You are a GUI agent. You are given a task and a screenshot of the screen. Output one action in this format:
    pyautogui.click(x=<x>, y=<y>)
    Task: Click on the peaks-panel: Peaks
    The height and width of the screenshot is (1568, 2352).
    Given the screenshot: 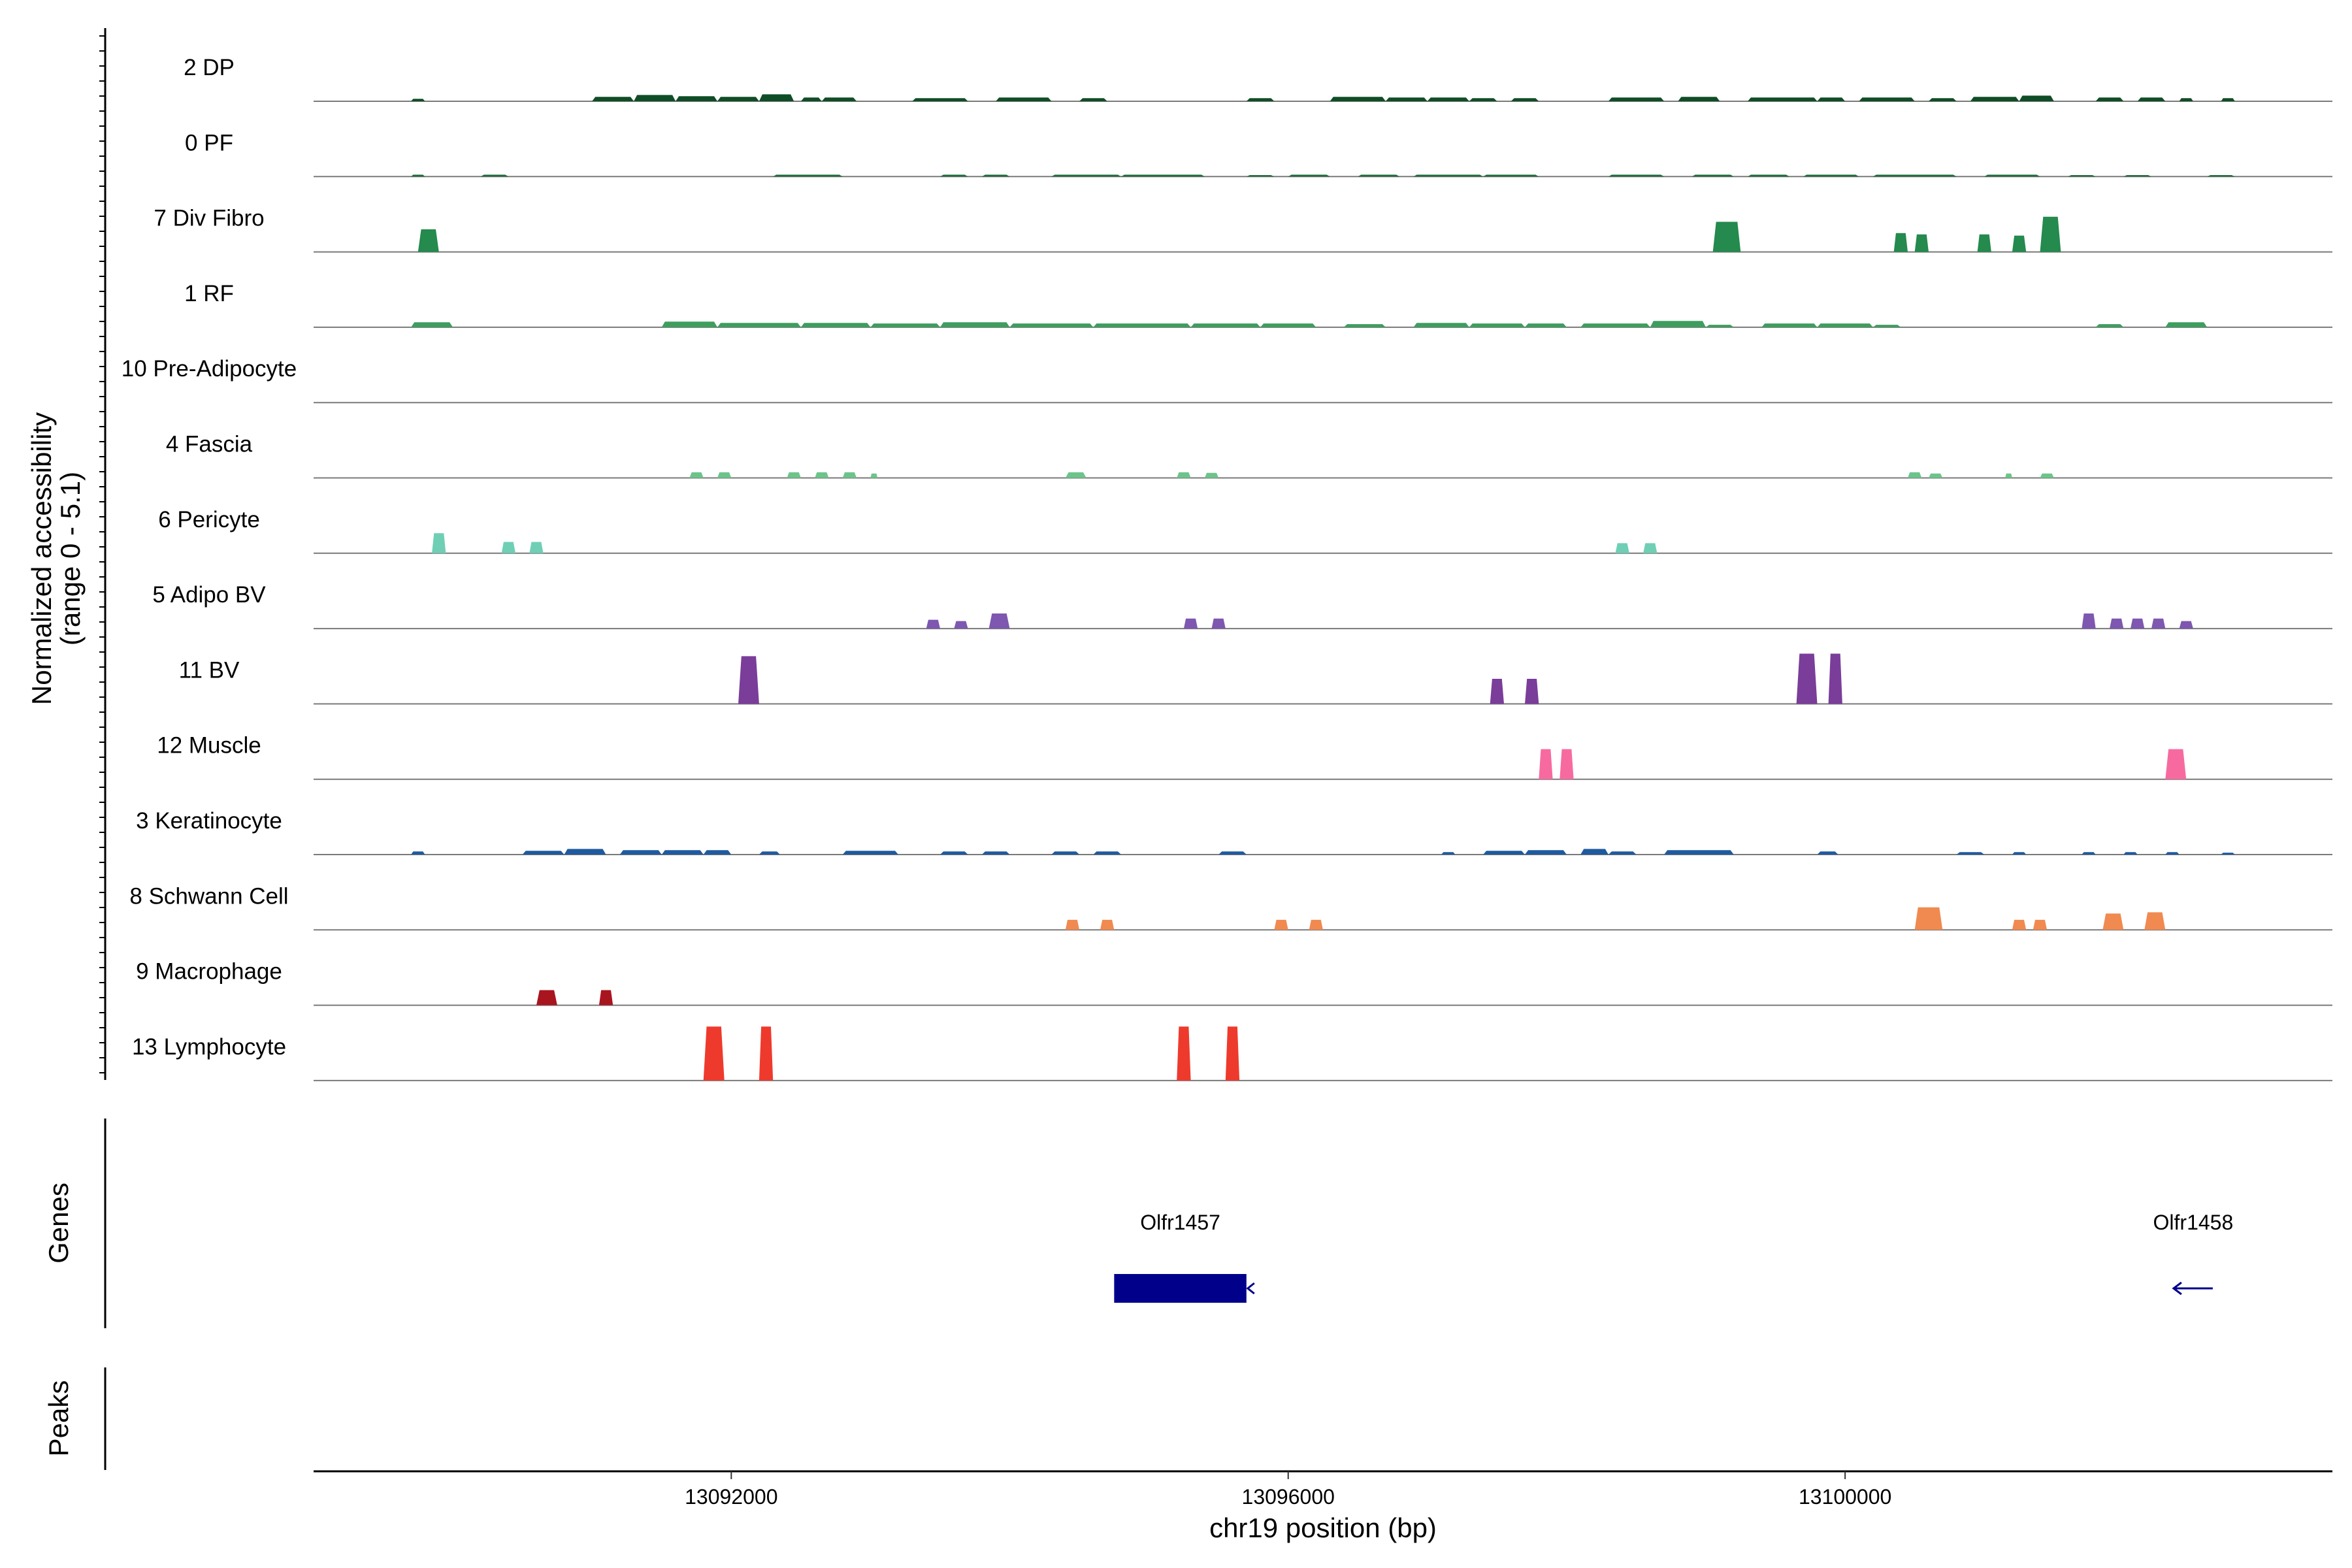 What is the action you would take?
    pyautogui.click(x=74, y=1418)
    